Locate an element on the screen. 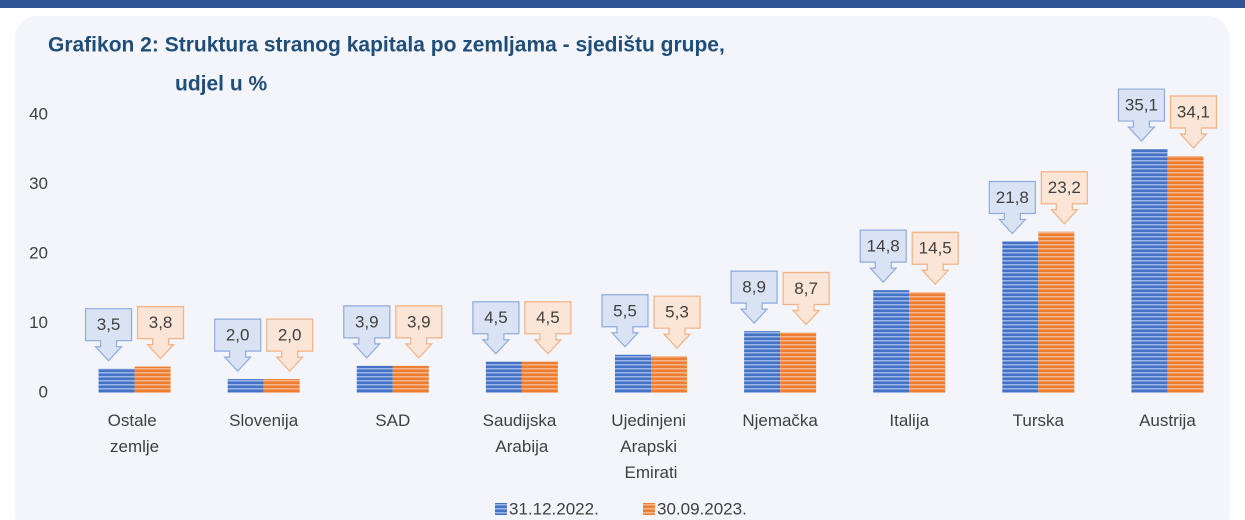 The image size is (1245, 520). y-tick-label: 10 is located at coordinates (38, 322).